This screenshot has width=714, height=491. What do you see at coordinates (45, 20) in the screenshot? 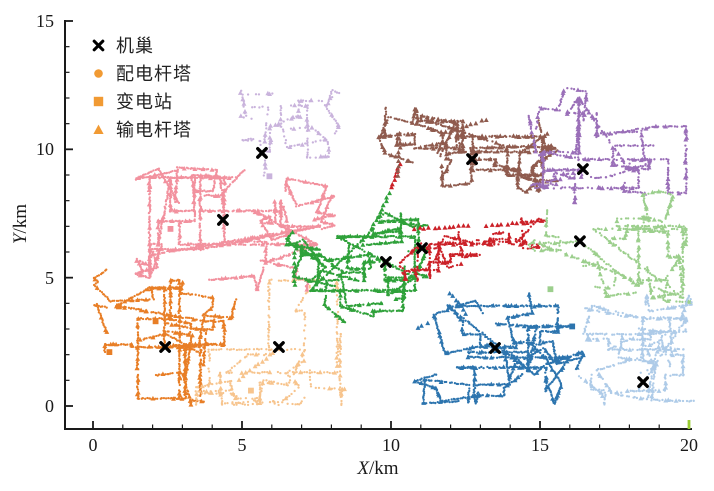
I see `y-tick-label: 15` at bounding box center [45, 20].